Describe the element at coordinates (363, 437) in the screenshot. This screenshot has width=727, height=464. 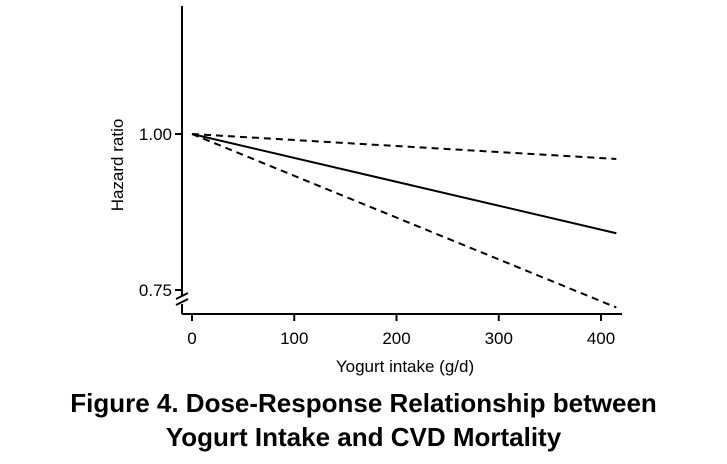
I see `figure-caption-line-2: Yogurt Intake and CVD Mortality` at that location.